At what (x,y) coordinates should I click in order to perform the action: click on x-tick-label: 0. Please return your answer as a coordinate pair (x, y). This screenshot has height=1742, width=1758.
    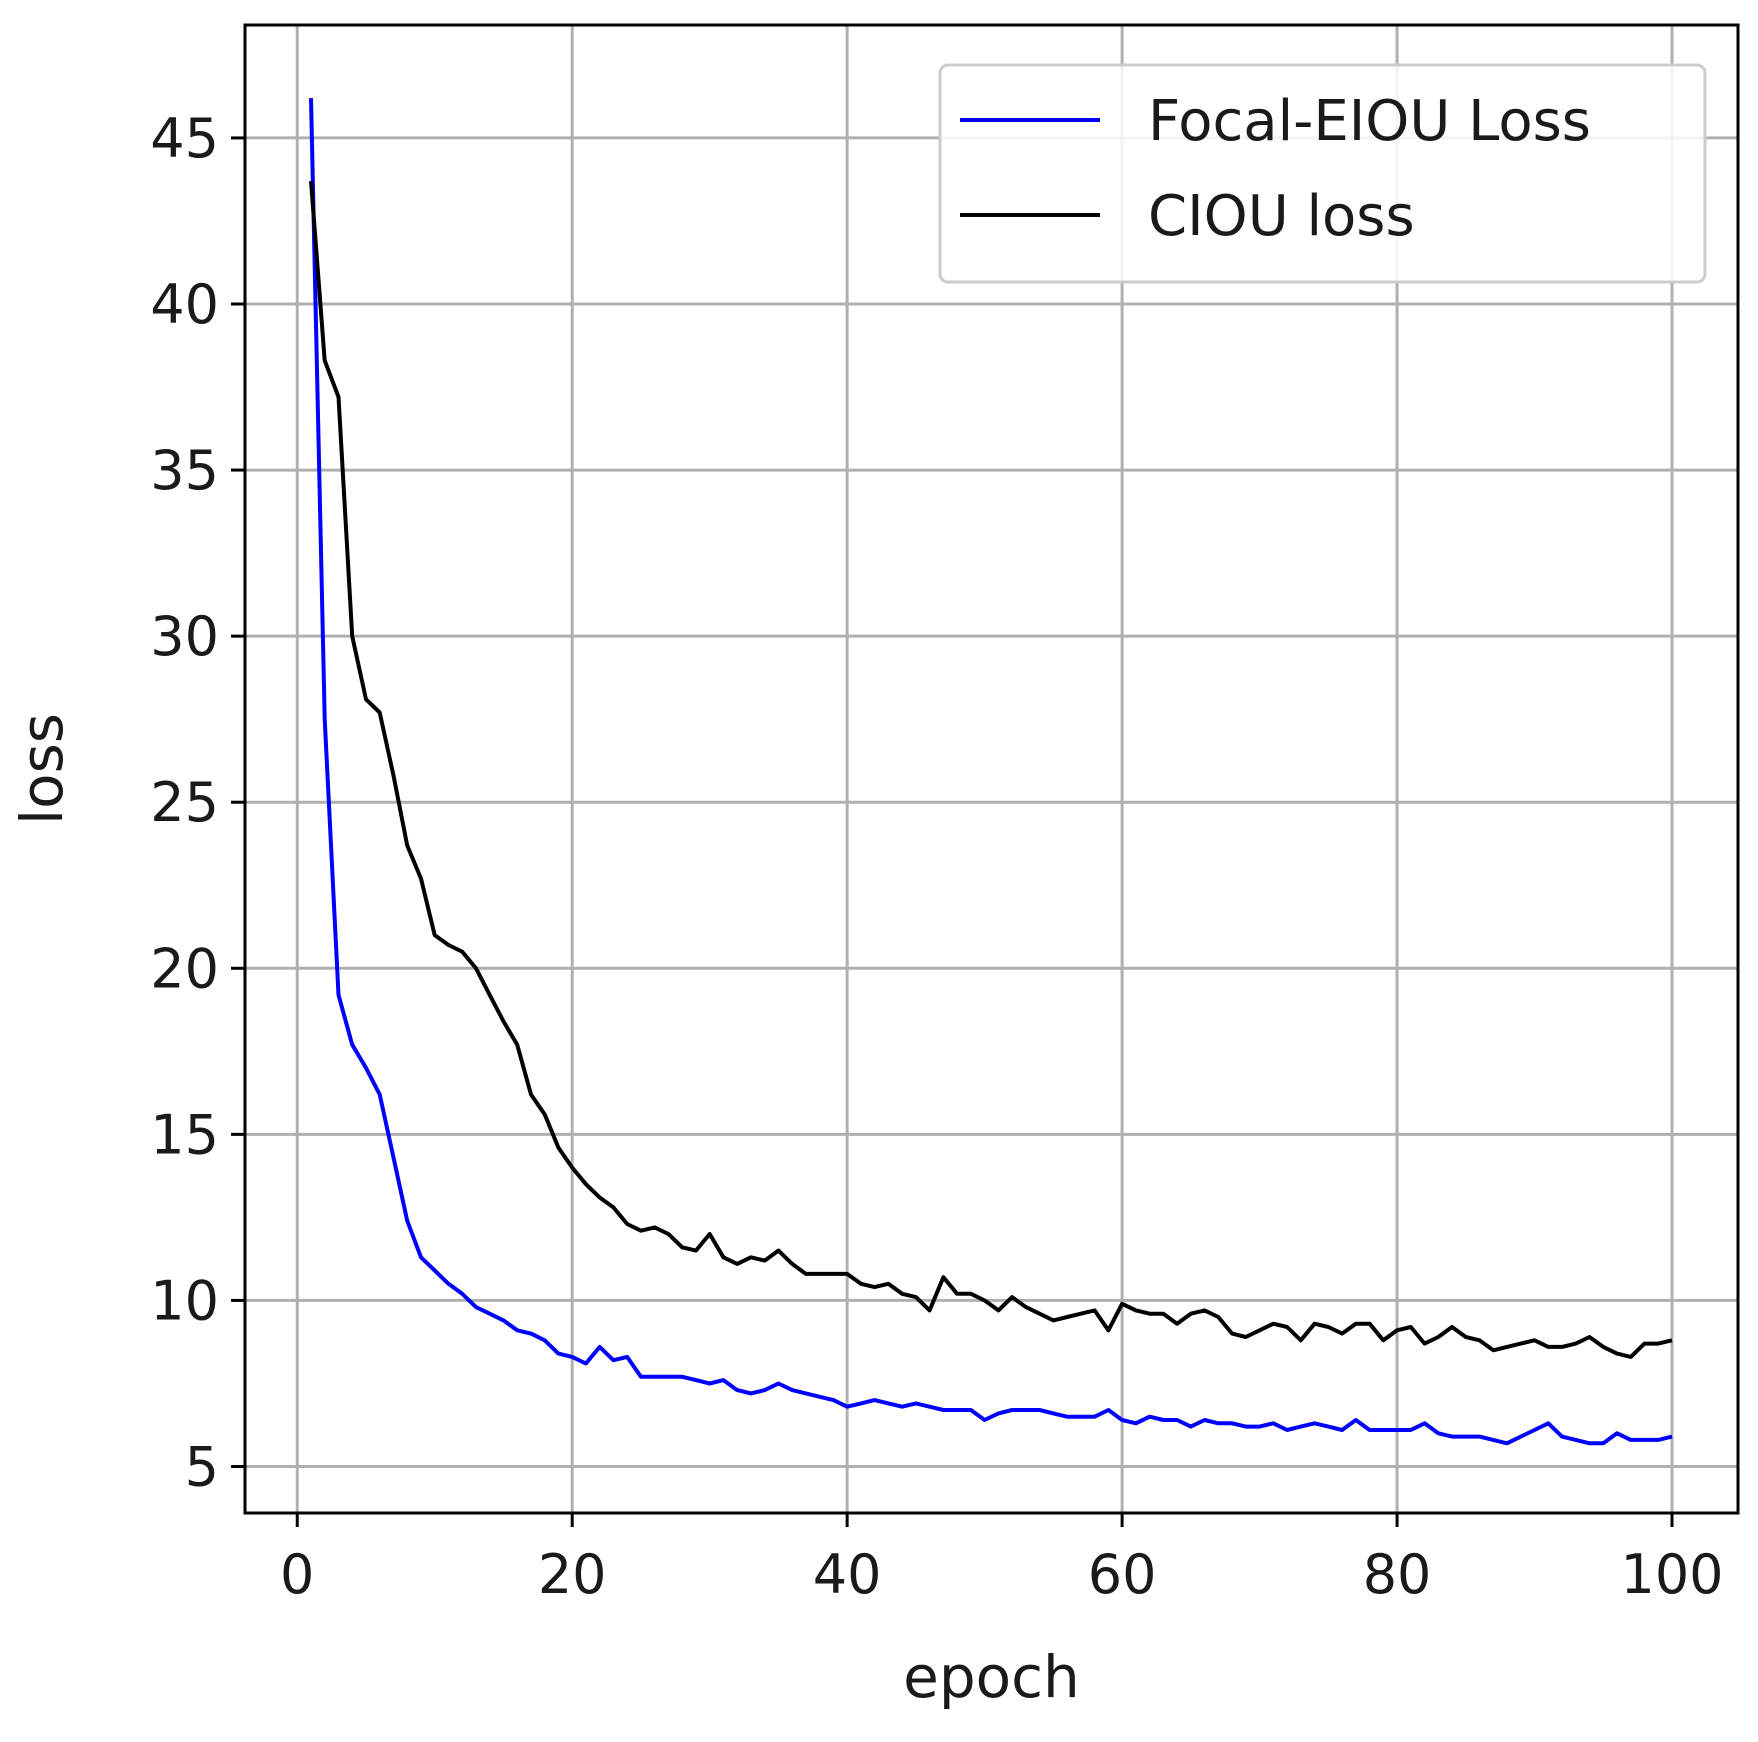
    Looking at the image, I should click on (297, 1574).